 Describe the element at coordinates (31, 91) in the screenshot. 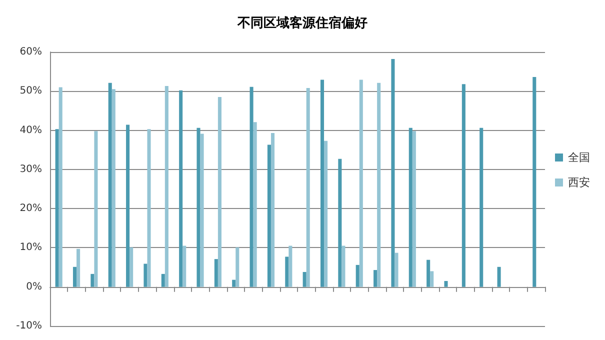

I see `y-tick-label: 50%` at that location.